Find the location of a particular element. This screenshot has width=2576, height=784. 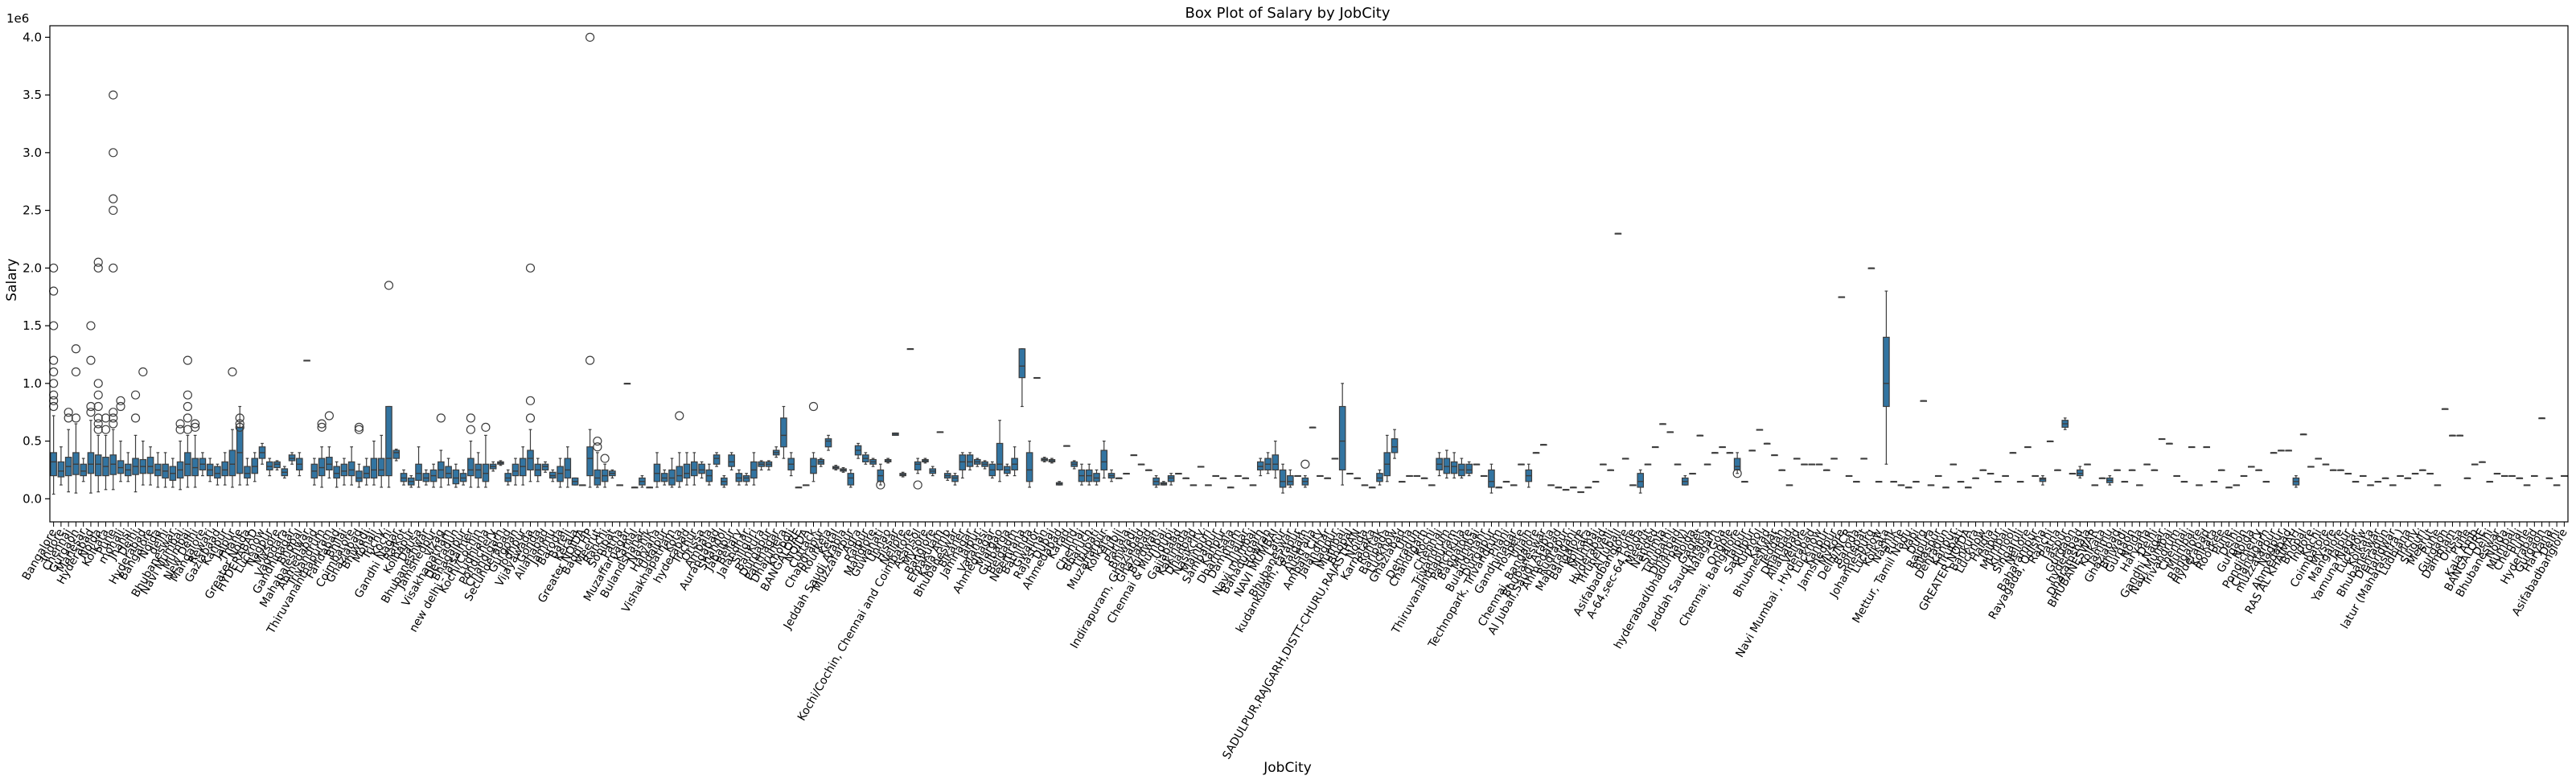

y-tick-label: 0.0 is located at coordinates (32, 498).